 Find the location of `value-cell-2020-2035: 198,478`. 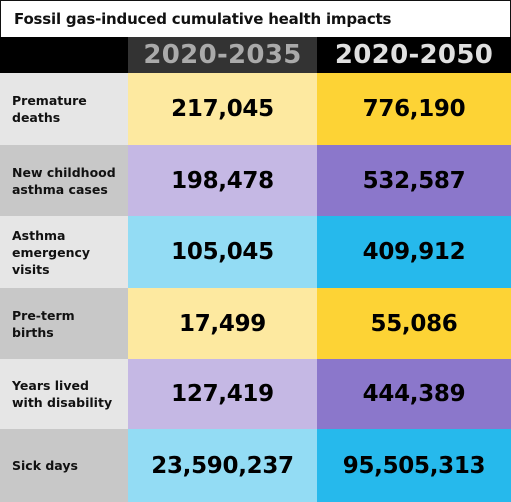

value-cell-2020-2035: 198,478 is located at coordinates (222, 180).